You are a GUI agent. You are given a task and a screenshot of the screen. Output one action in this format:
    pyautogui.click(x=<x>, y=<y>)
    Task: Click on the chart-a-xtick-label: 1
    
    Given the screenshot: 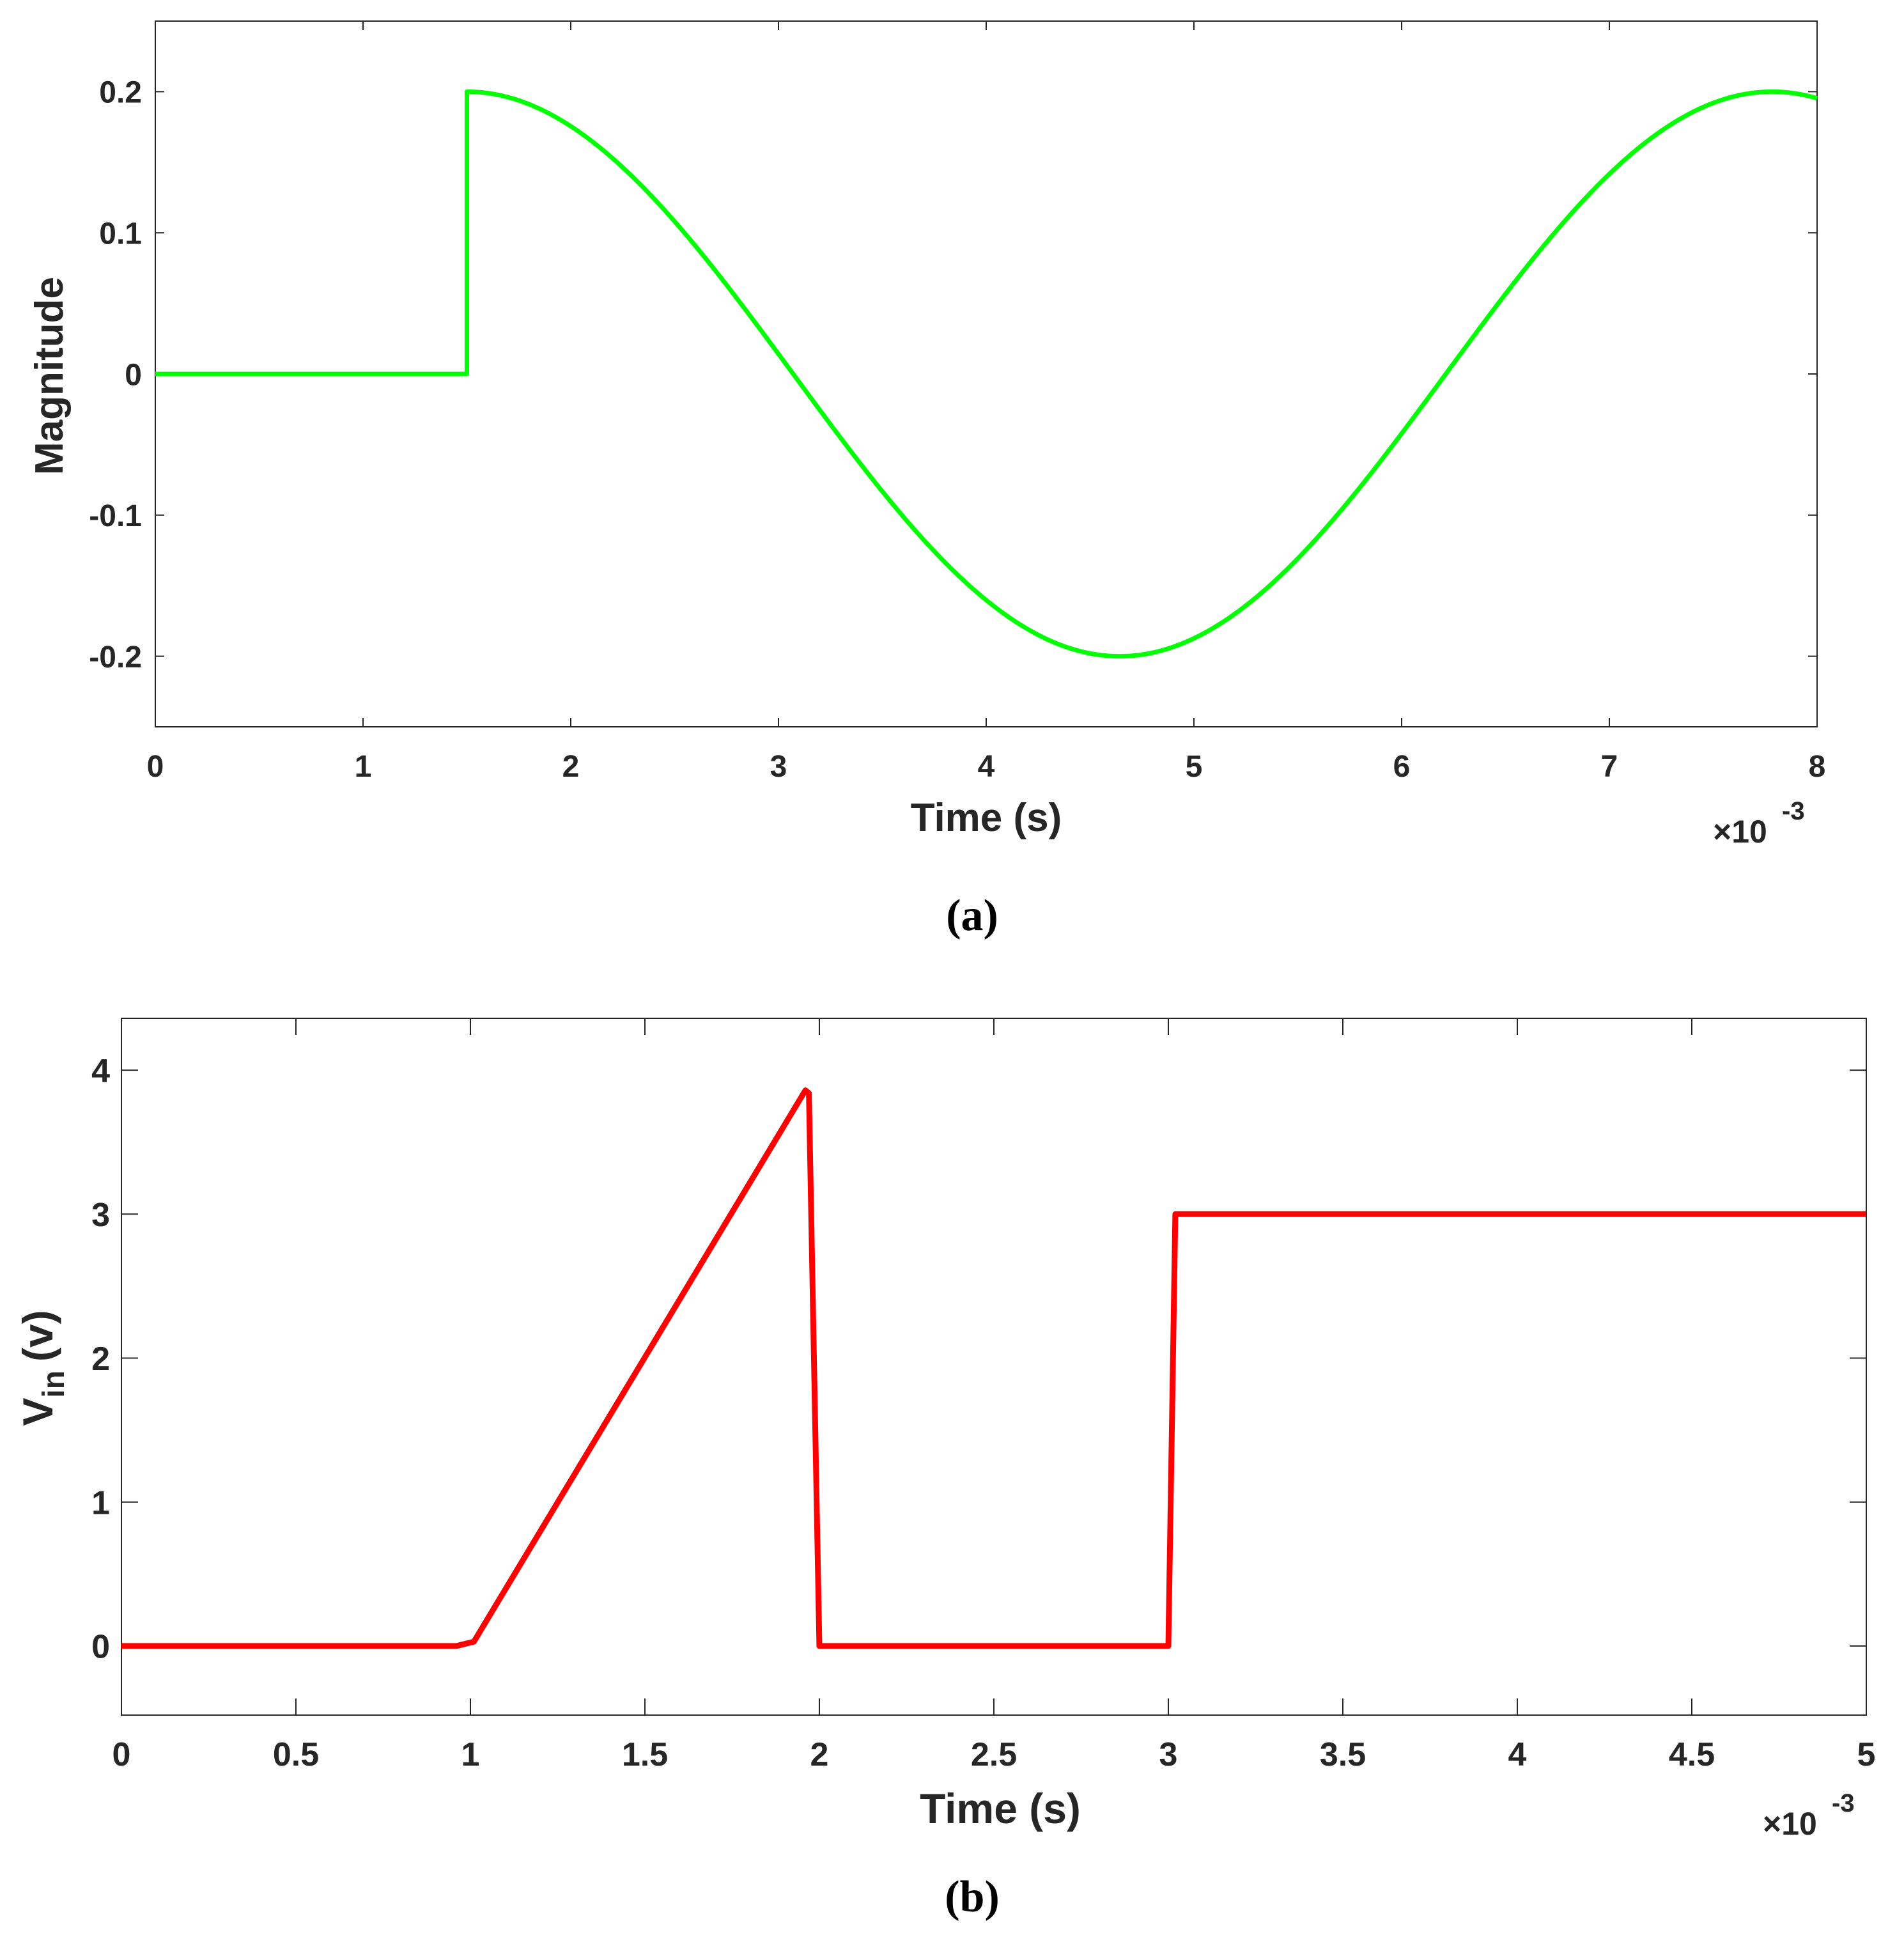 What is the action you would take?
    pyautogui.click(x=363, y=767)
    